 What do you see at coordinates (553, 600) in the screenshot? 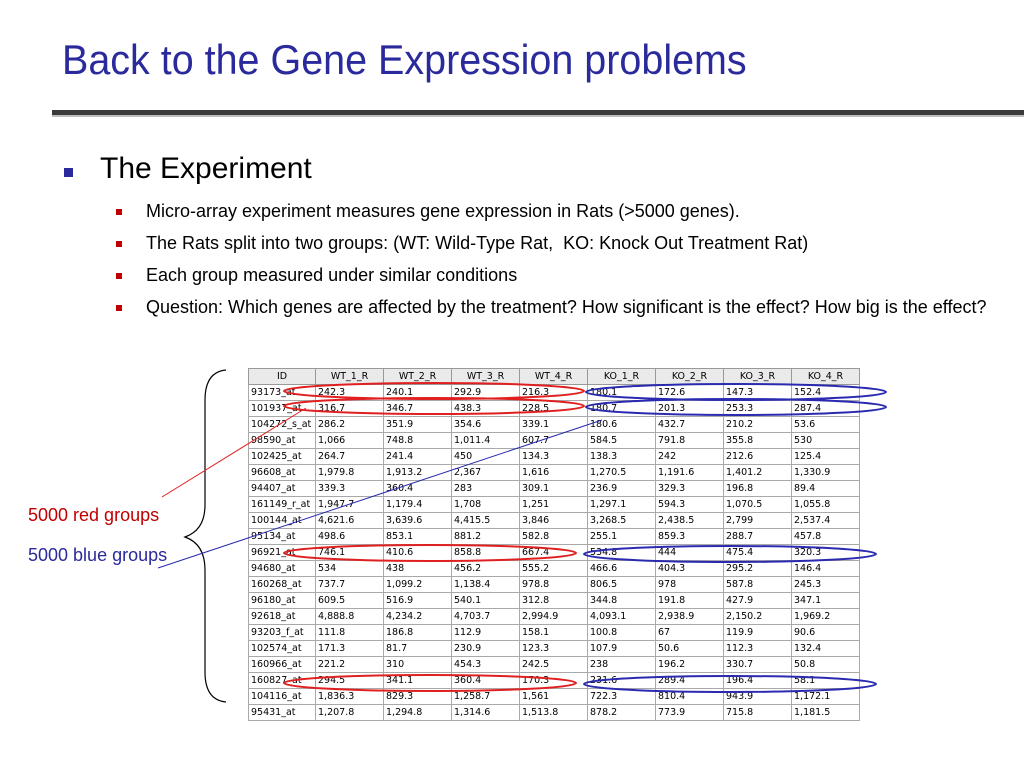
I see `expression-value-cell: 312.8` at bounding box center [553, 600].